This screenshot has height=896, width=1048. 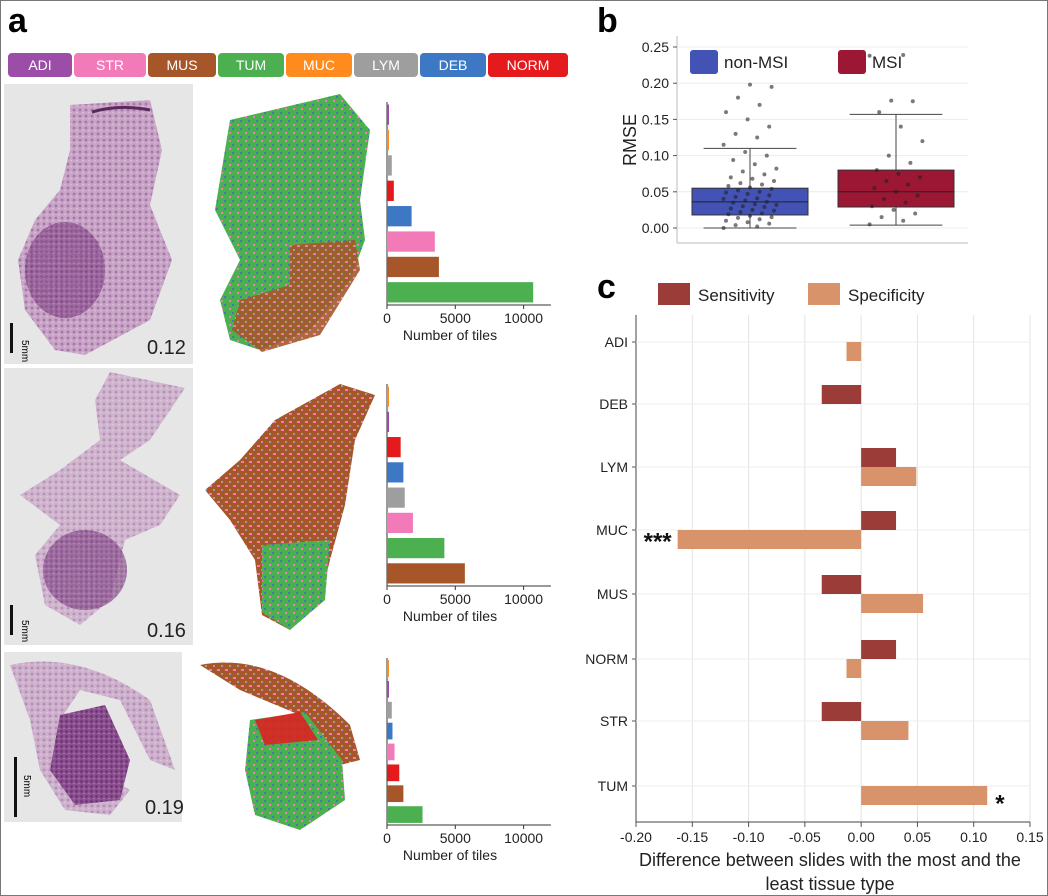 I want to click on x-tick-label: -0.05, so click(x=805, y=837).